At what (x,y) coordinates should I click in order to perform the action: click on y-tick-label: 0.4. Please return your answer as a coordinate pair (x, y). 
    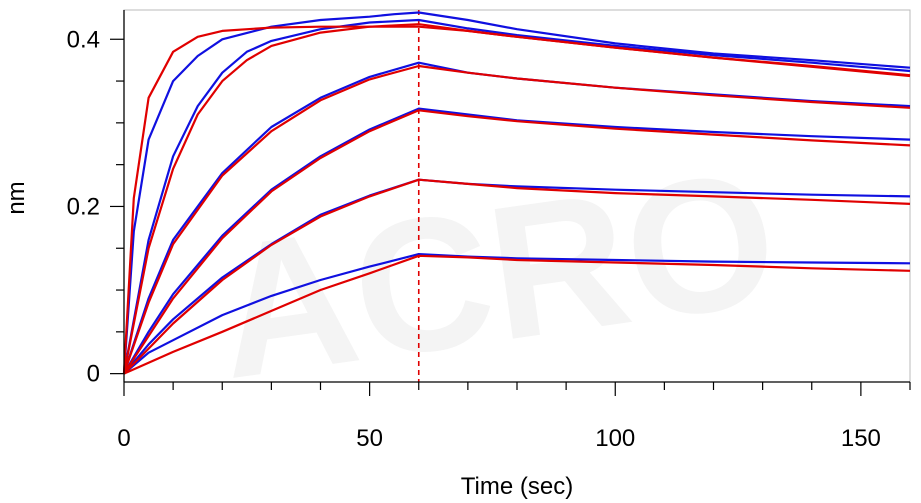
    Looking at the image, I should click on (83, 39).